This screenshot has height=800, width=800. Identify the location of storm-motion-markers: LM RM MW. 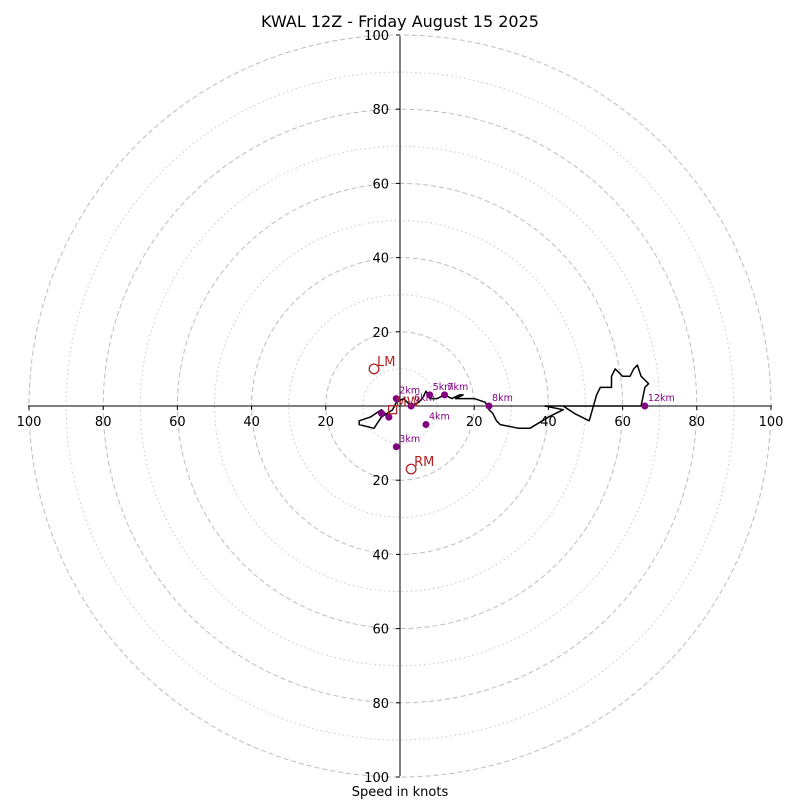
(401, 415).